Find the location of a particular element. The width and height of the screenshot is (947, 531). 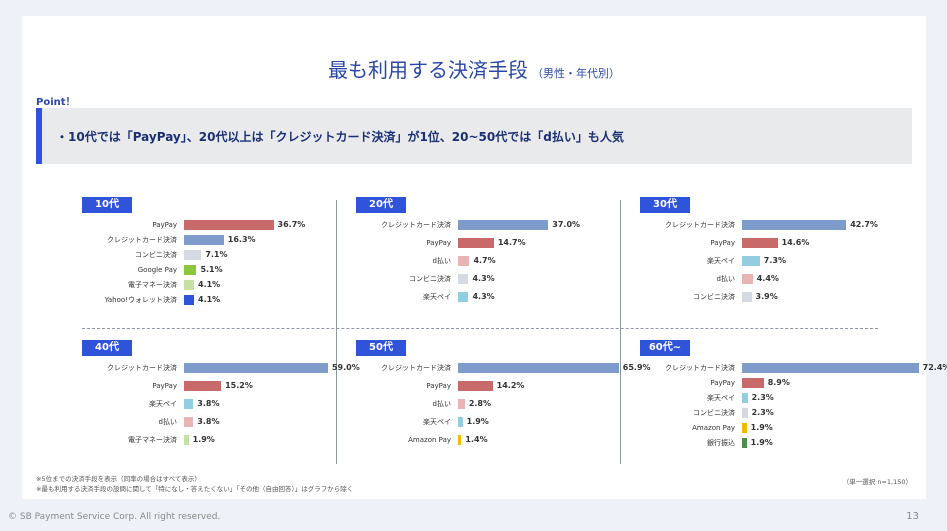

bar-row: PayPay 8.9% is located at coordinates (775, 383).